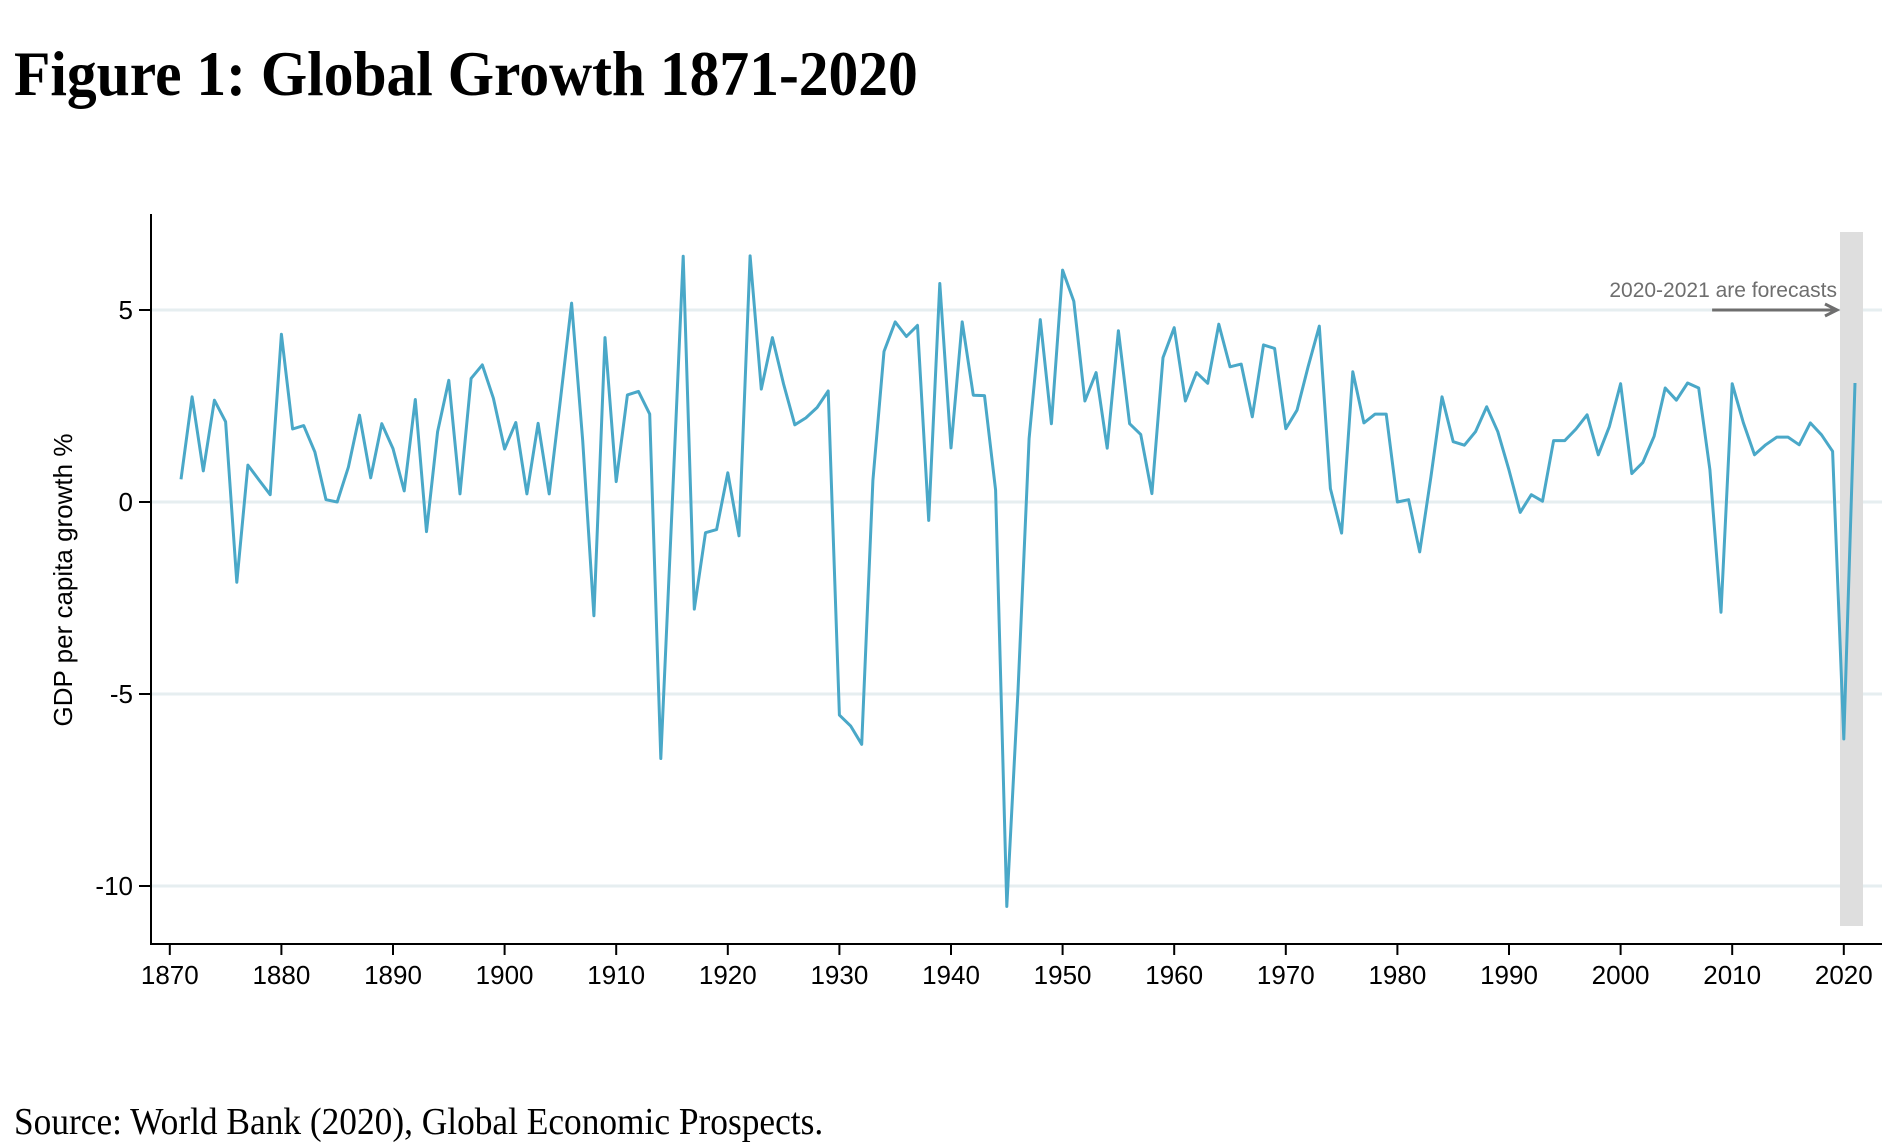 The image size is (1890, 1148). I want to click on x-tick-label: 2000, so click(1621, 975).